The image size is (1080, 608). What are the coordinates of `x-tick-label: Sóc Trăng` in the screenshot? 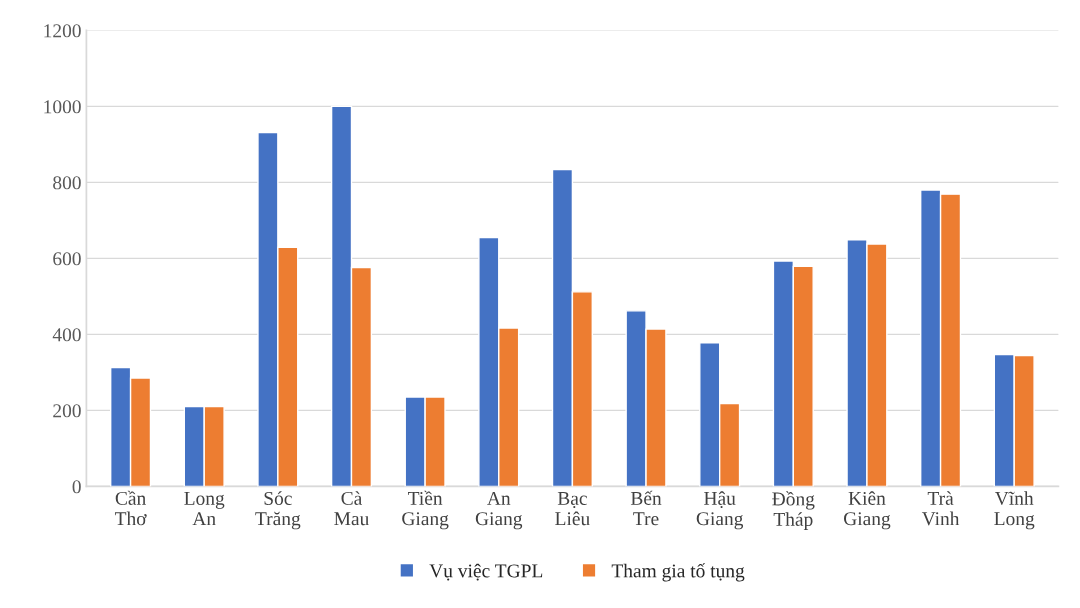 It's located at (278, 510).